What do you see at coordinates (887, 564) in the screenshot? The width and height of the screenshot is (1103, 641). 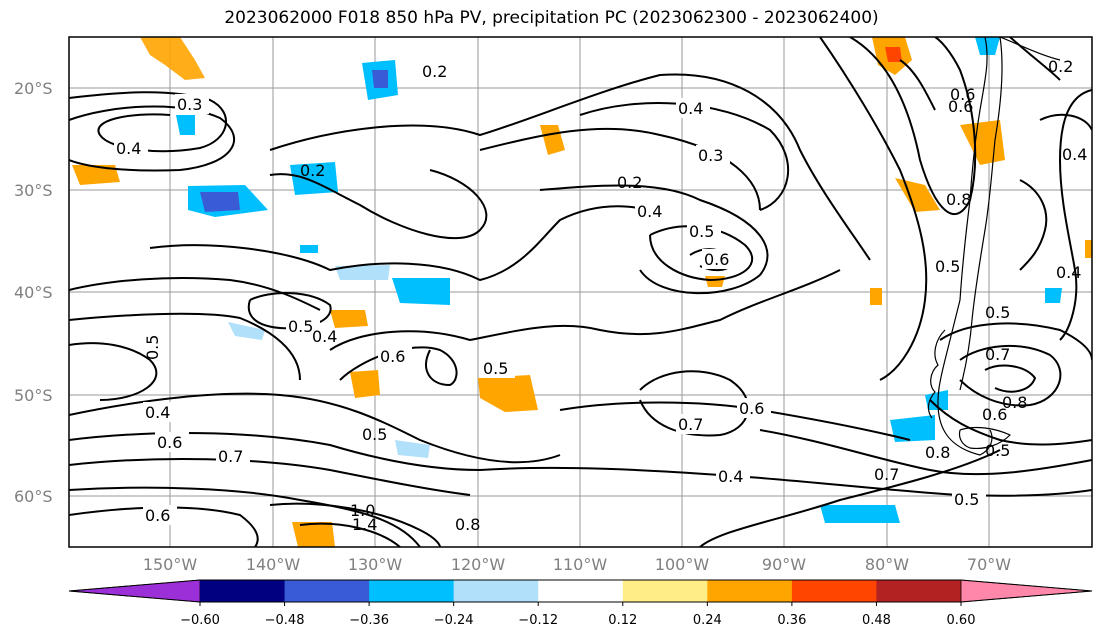 I see `lon-tick-label: 80°W` at bounding box center [887, 564].